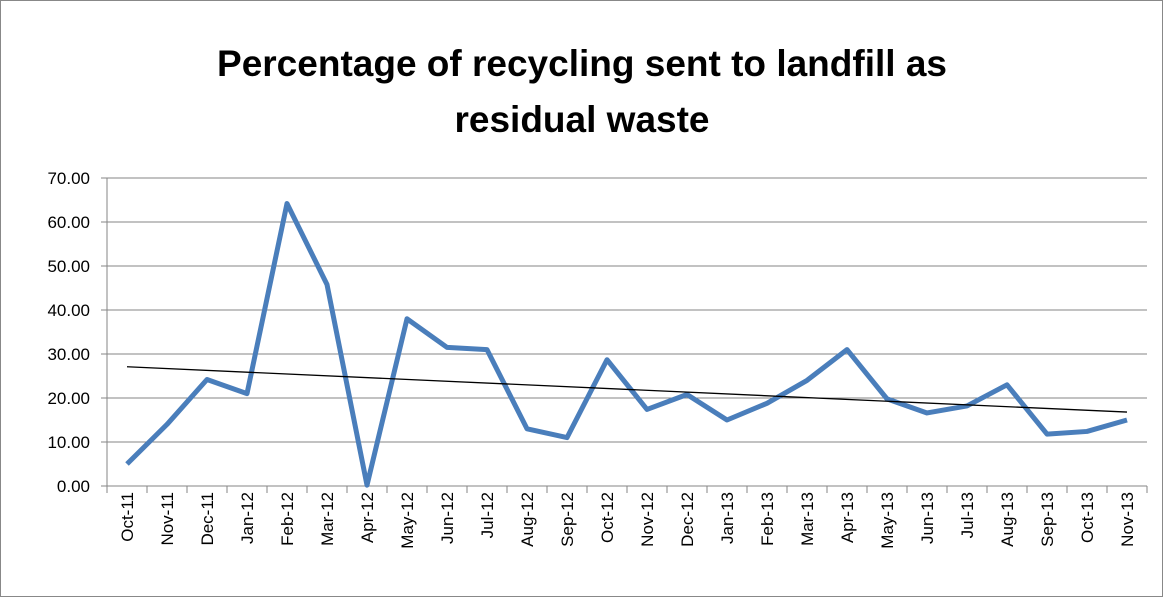 This screenshot has height=597, width=1163. Describe the element at coordinates (581, 119) in the screenshot. I see `chart-title: residual waste` at that location.